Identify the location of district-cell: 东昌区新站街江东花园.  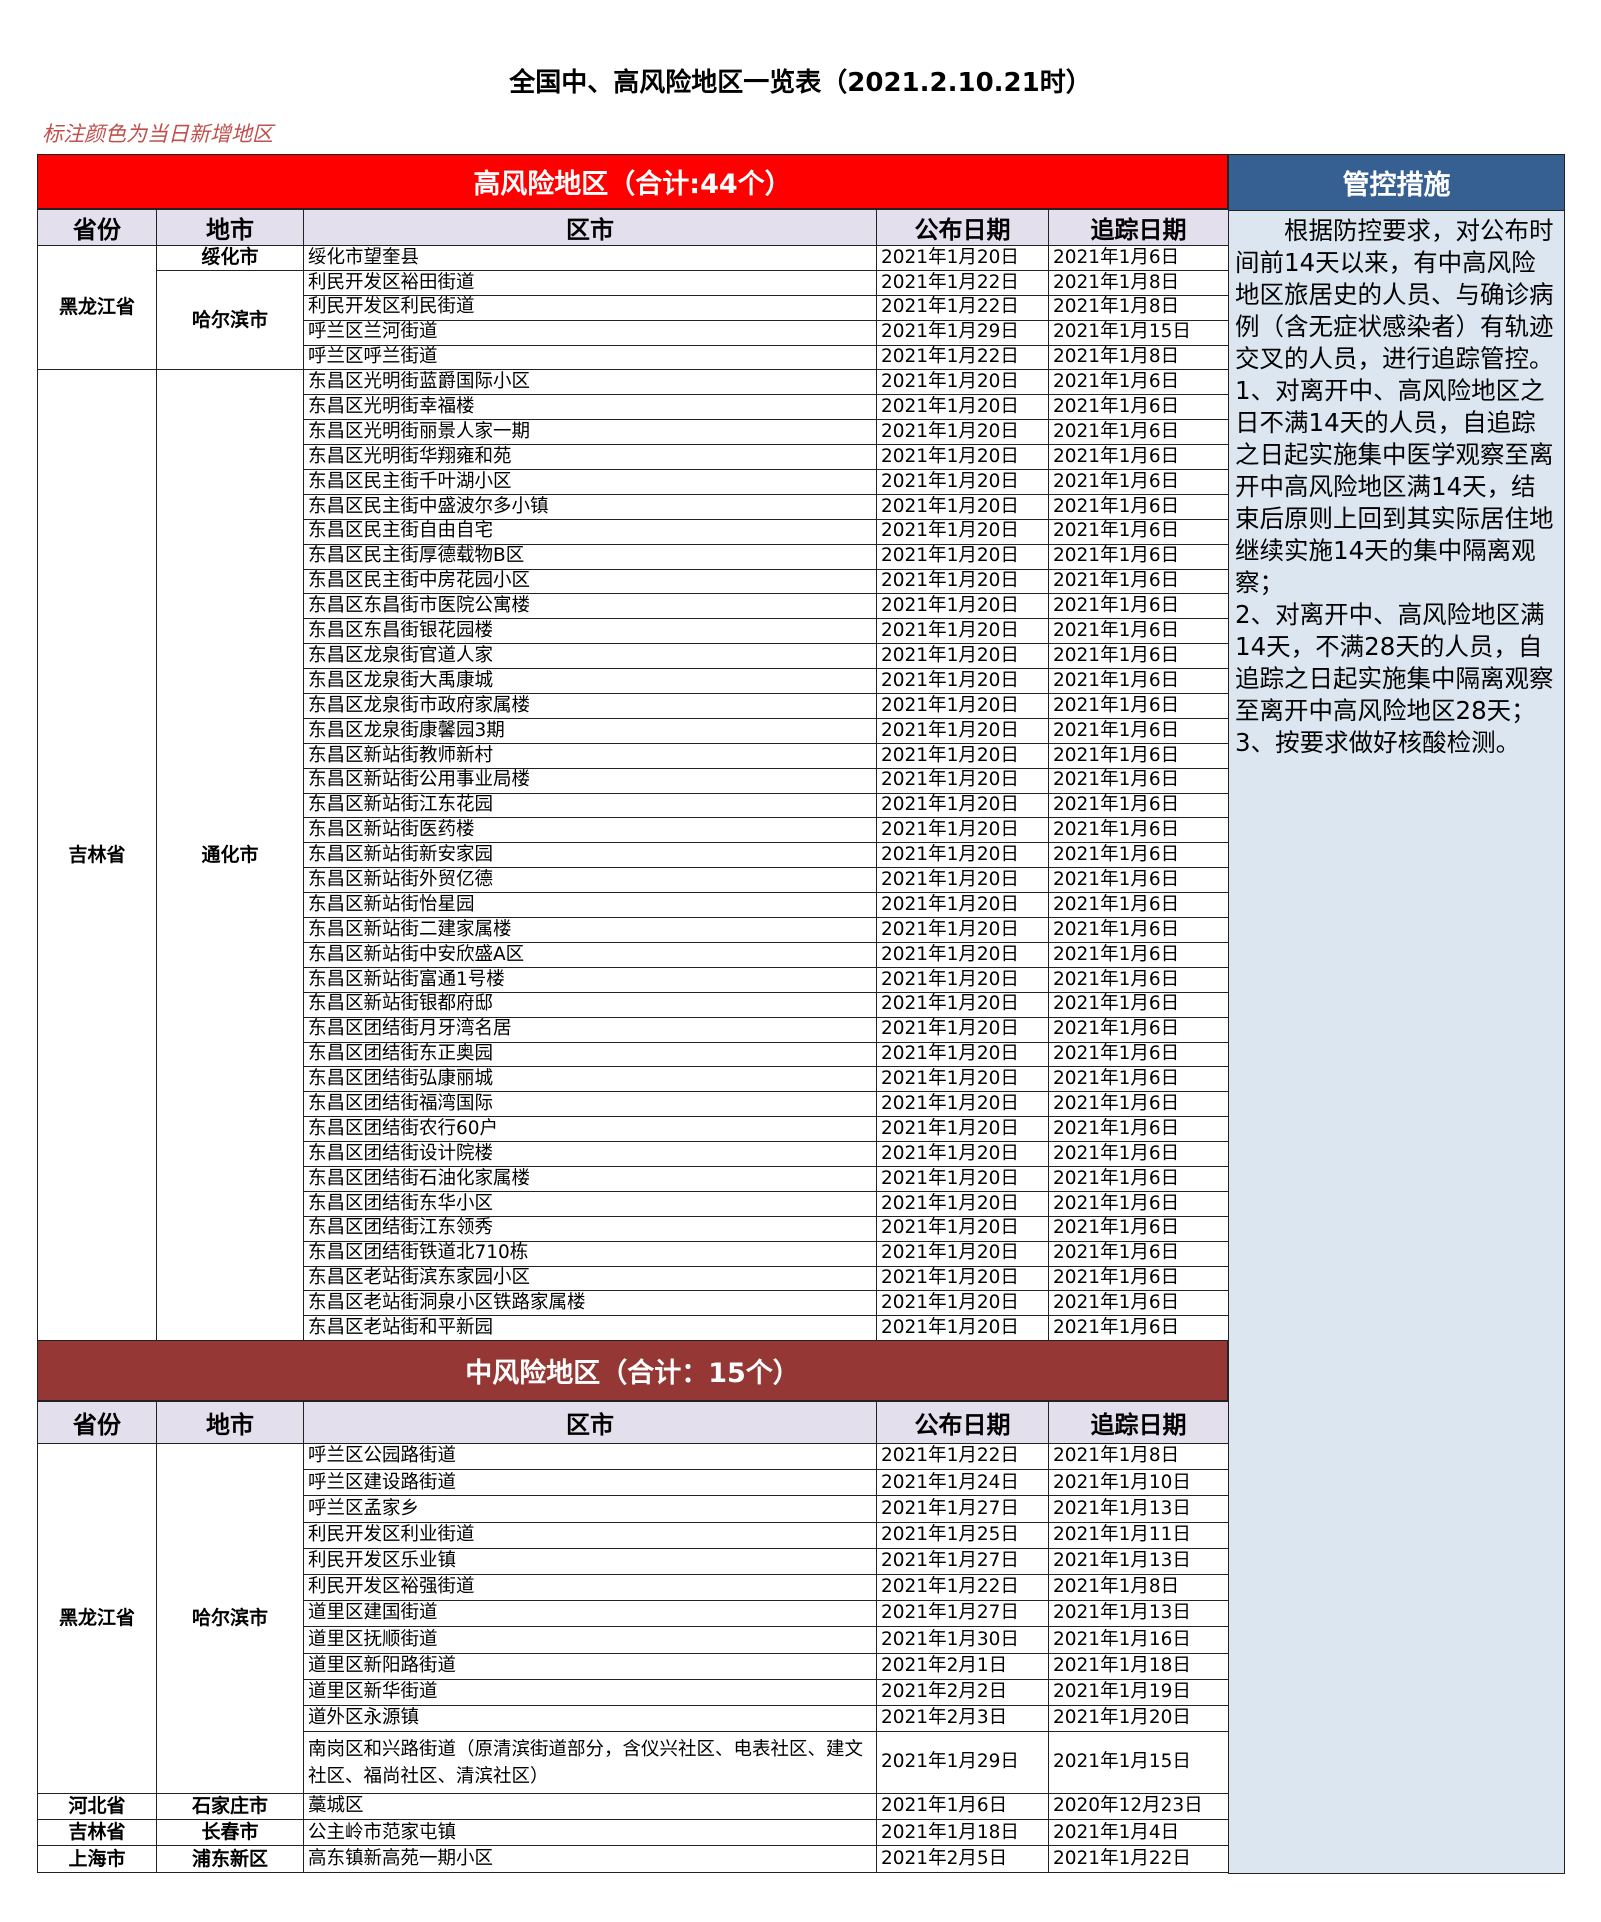
(590, 805).